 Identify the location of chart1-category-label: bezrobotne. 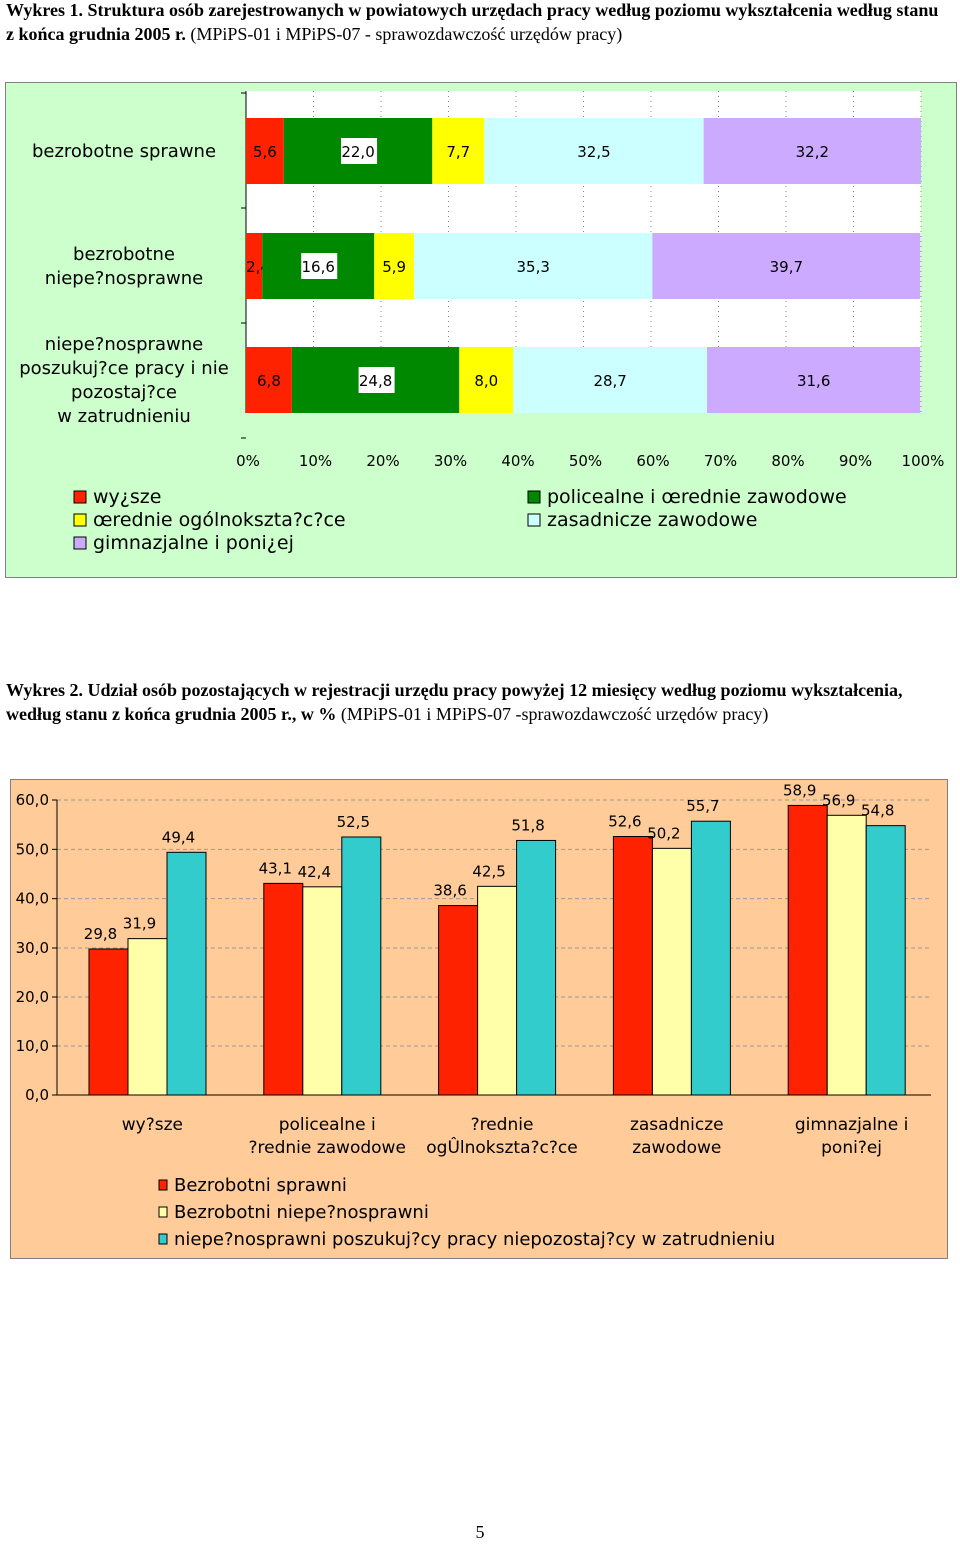
(124, 254).